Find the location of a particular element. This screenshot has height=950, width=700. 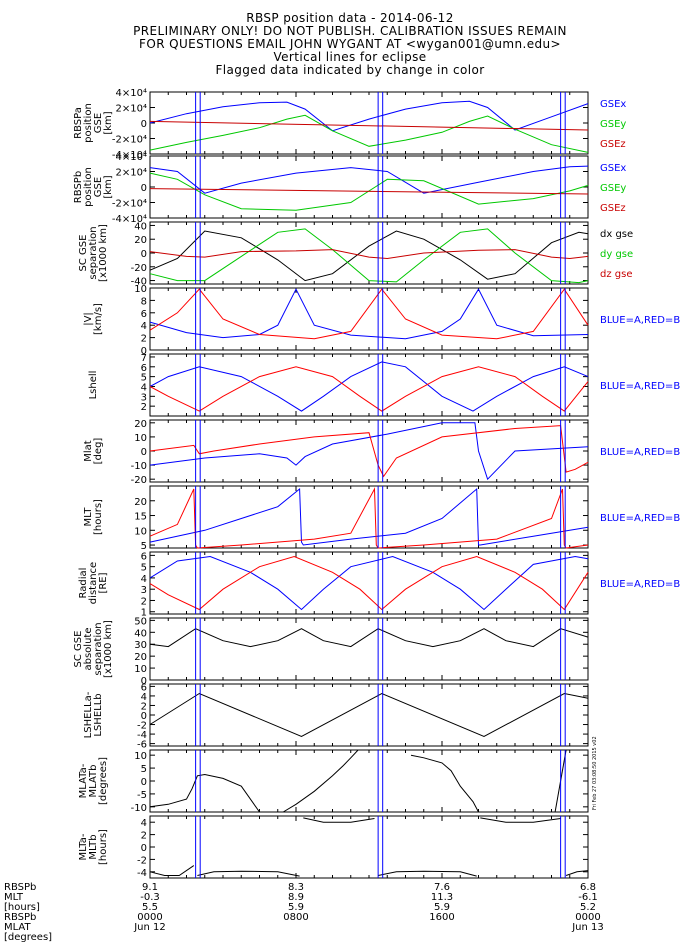

y-axis-label: distance is located at coordinates (93, 583).